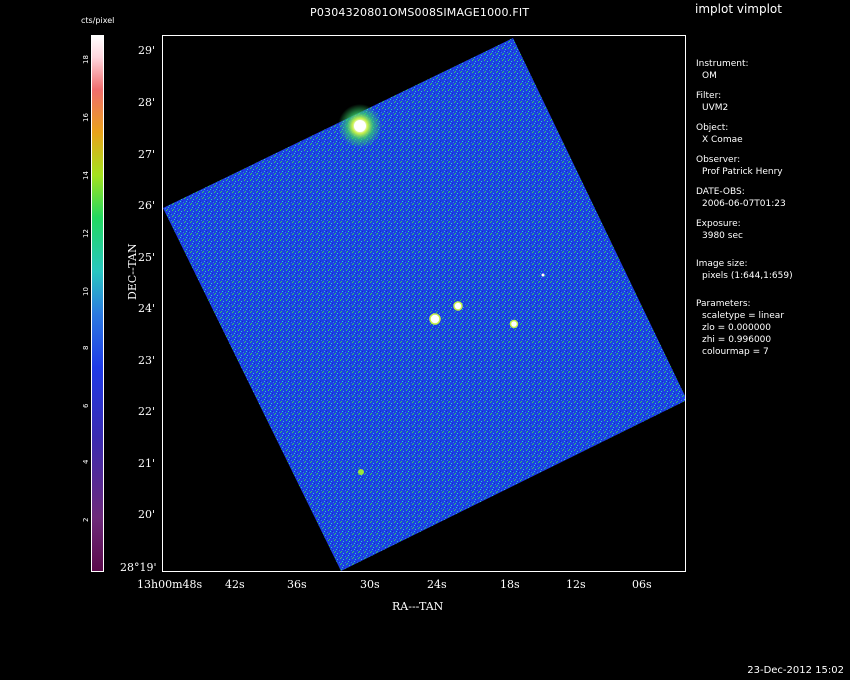 The width and height of the screenshot is (850, 680). What do you see at coordinates (147, 411) in the screenshot?
I see `y-tick: 22'` at bounding box center [147, 411].